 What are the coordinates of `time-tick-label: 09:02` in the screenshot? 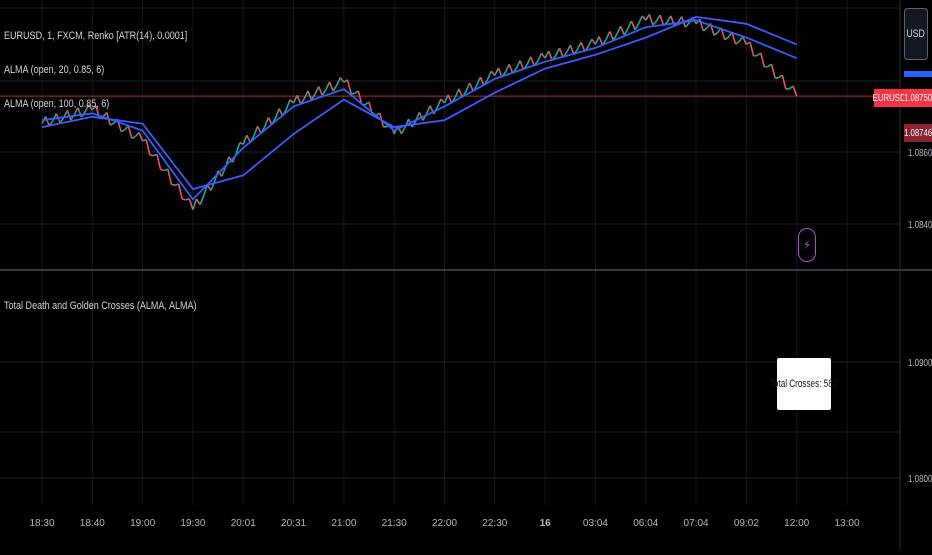 It's located at (746, 523).